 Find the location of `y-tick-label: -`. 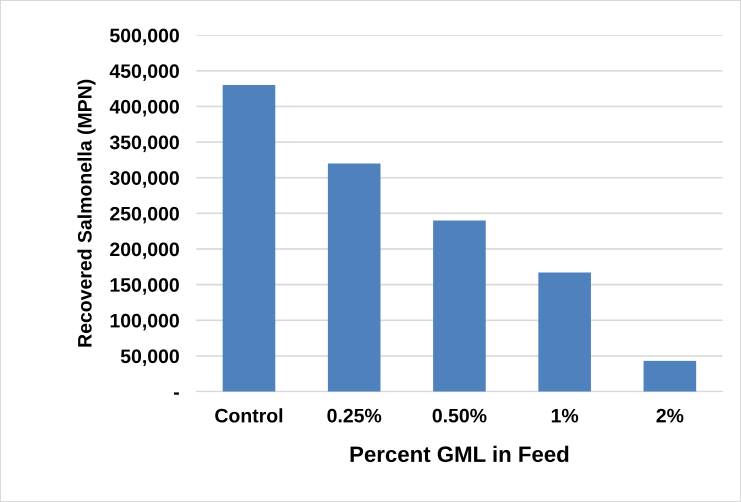

y-tick-label: - is located at coordinates (176, 393).